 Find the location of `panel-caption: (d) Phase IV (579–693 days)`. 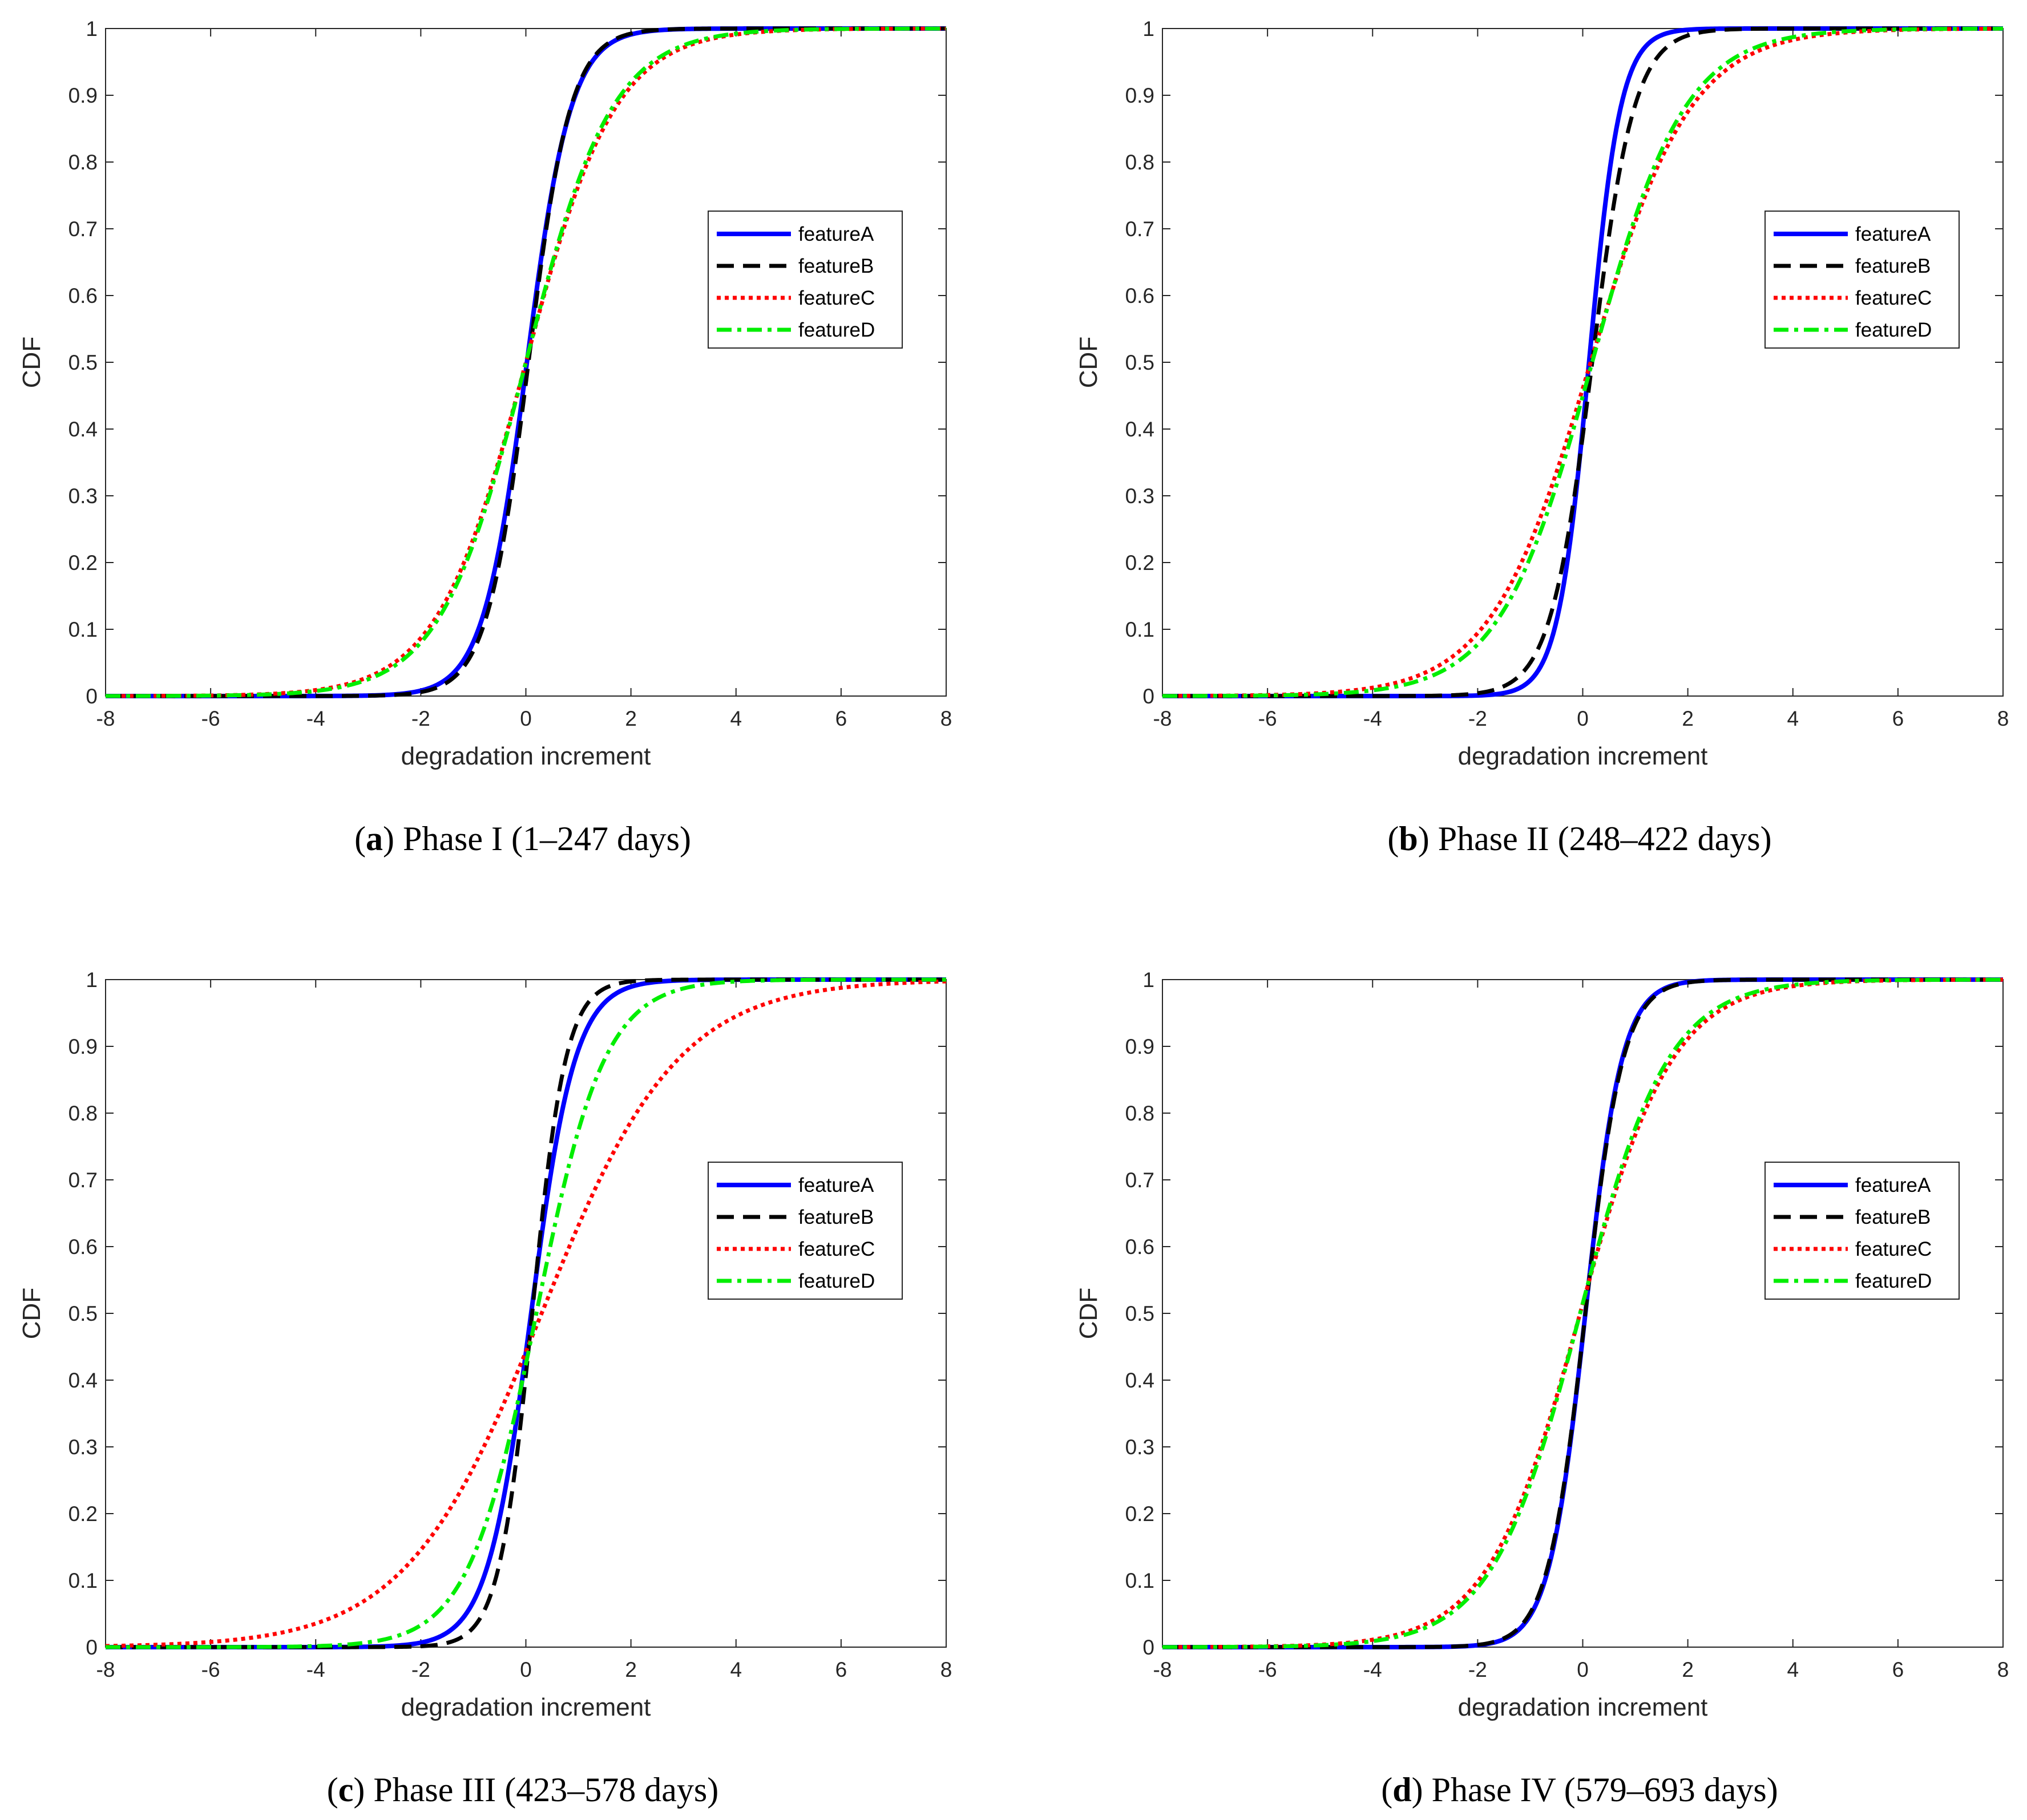

panel-caption: (d) Phase IV (579–693 days) is located at coordinates (1579, 1790).